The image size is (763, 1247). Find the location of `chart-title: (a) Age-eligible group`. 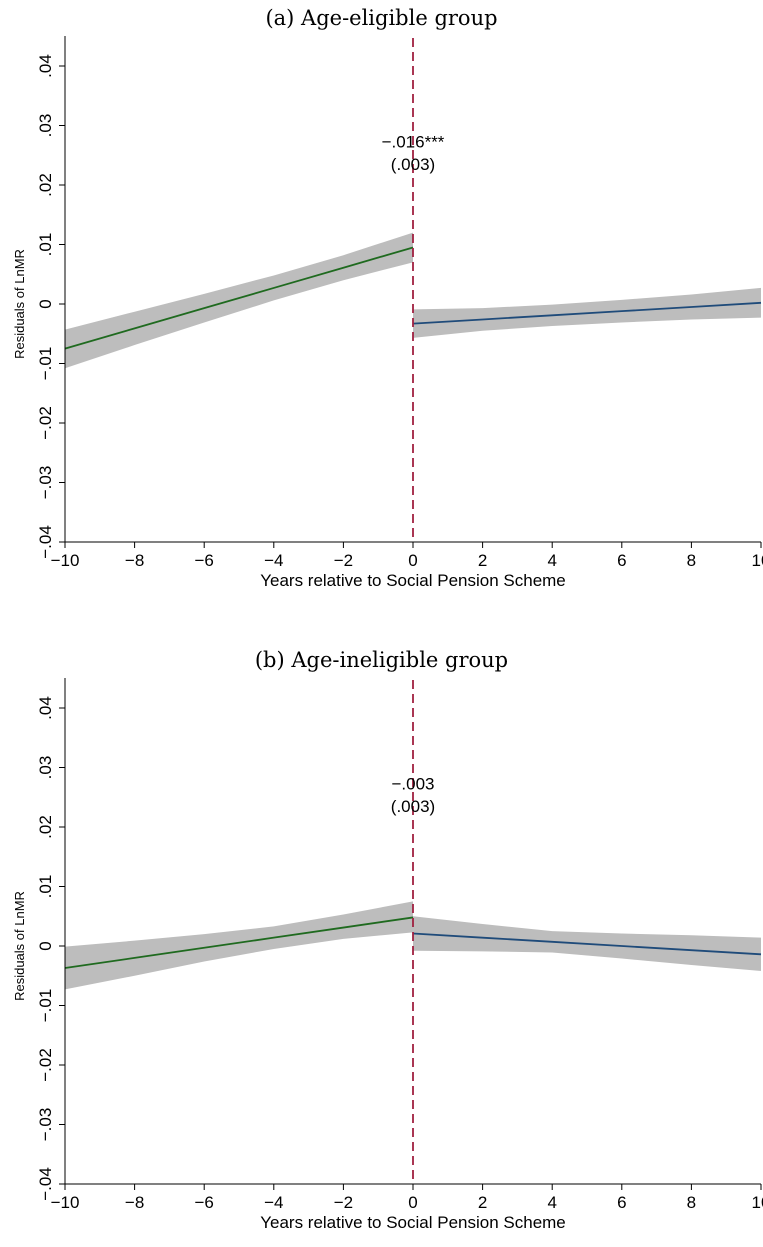

chart-title: (a) Age-eligible group is located at coordinates (381, 18).